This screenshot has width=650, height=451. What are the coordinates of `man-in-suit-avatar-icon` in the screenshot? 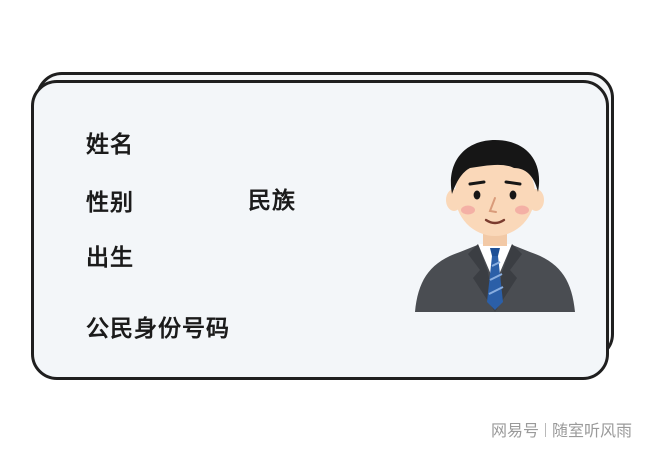 It's located at (495, 226).